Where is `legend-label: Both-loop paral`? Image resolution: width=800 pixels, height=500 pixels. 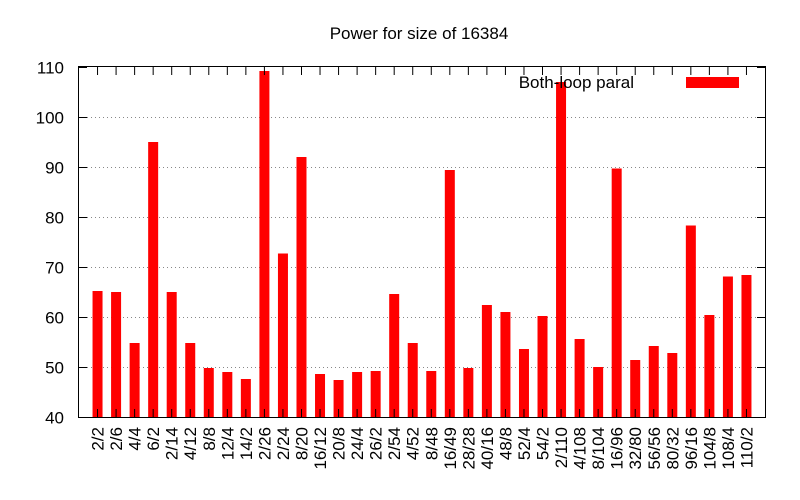 legend-label: Both-loop paral is located at coordinates (576, 82).